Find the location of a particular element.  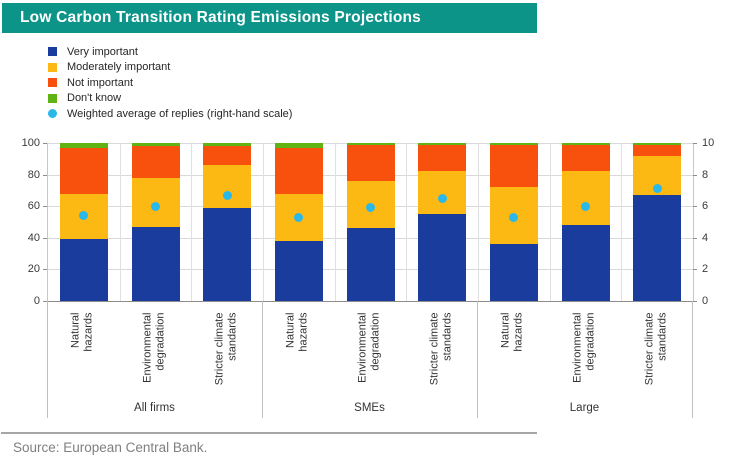

right-axis-tick-label: 0 is located at coordinates (705, 301).